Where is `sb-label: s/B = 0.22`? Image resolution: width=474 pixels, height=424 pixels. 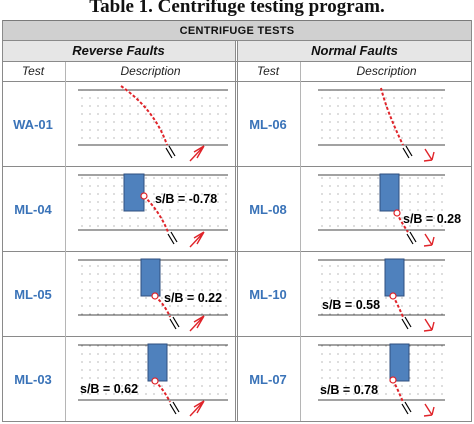
sb-label: s/B = 0.22 is located at coordinates (193, 298).